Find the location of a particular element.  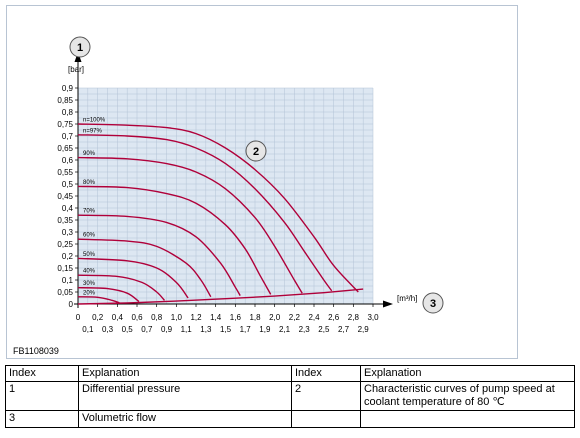

x-tick-label-top: 2,4 is located at coordinates (314, 317).